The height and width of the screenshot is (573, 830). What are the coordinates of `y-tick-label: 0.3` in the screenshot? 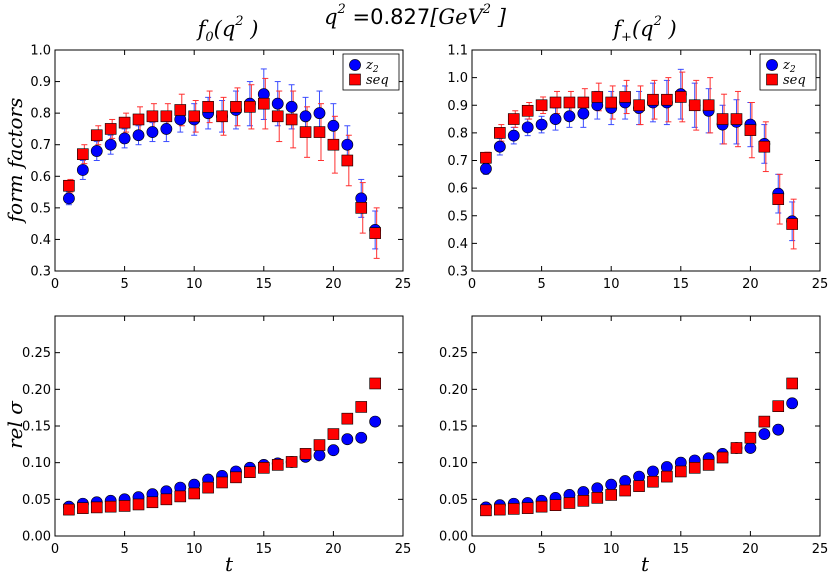 It's located at (457, 272).